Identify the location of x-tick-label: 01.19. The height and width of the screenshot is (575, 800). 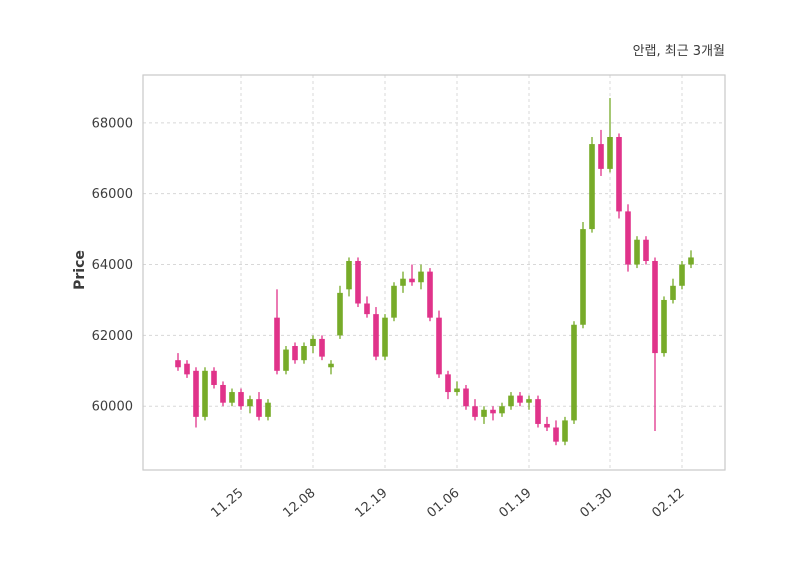
(515, 503).